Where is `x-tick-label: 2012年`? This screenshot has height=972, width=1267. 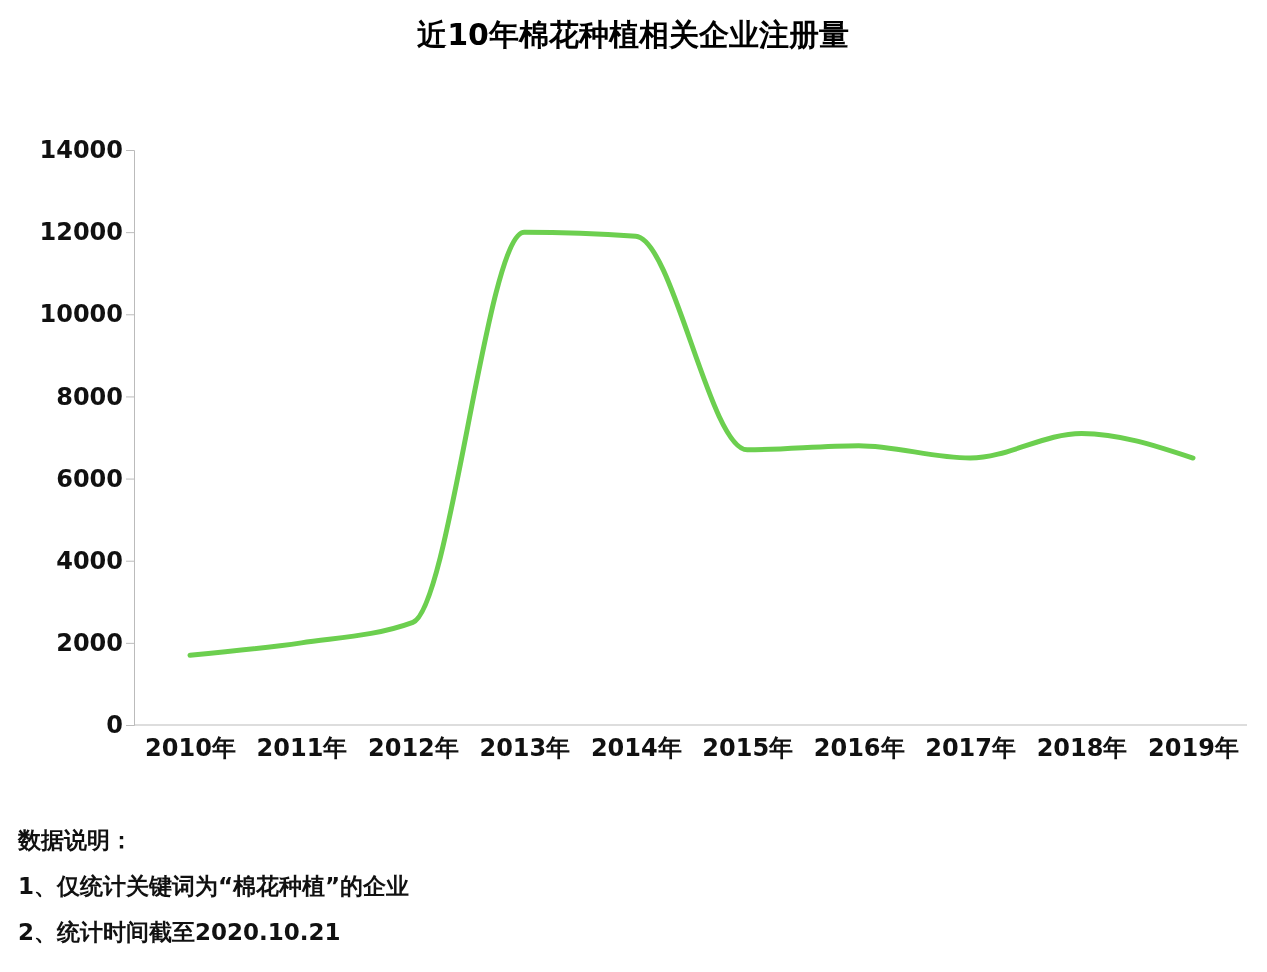 x-tick-label: 2012年 is located at coordinates (413, 748).